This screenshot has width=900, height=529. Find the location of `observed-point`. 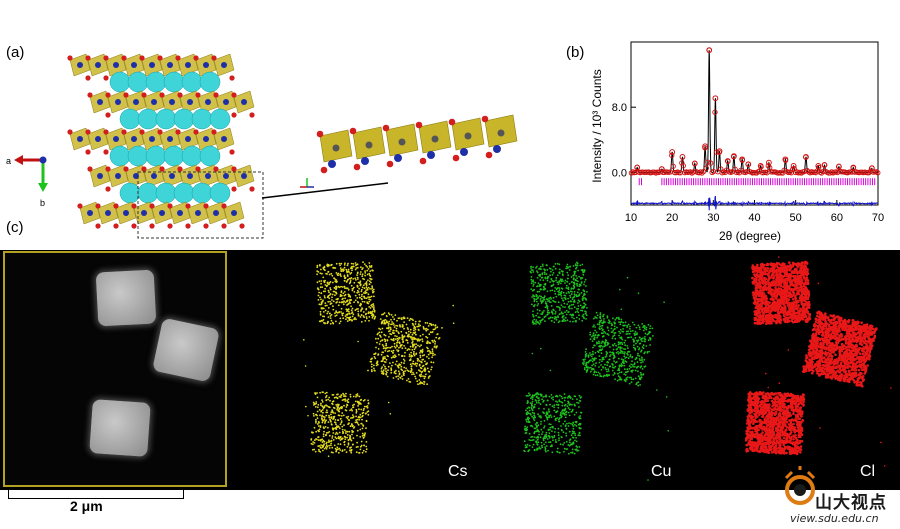

observed-point is located at coordinates (672, 155).